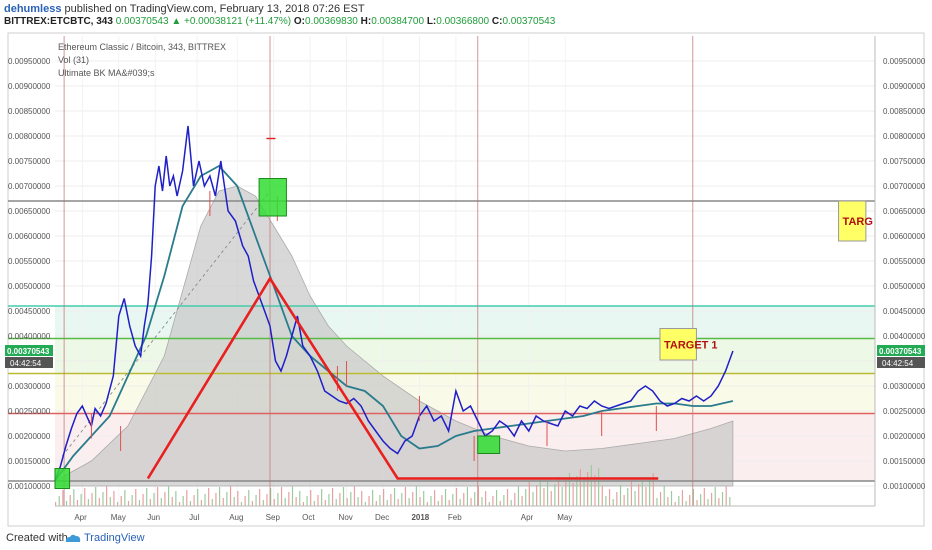 The width and height of the screenshot is (932, 550). I want to click on y-tick-right: 0.00900000, so click(904, 86).